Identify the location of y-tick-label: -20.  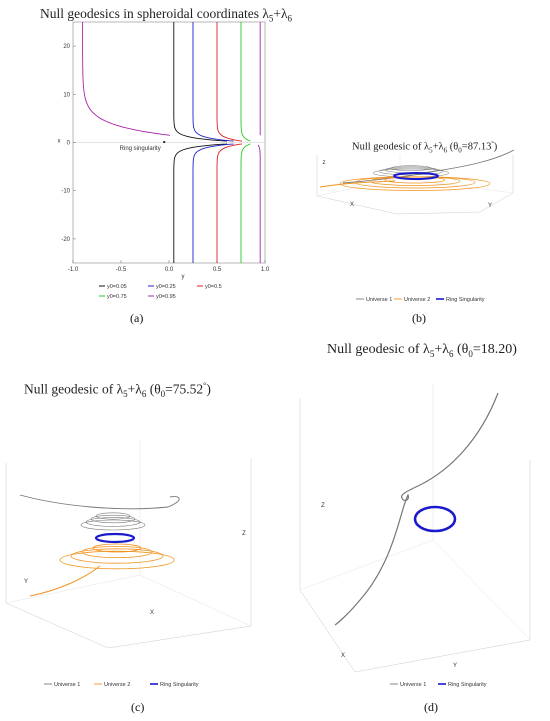
(65, 240).